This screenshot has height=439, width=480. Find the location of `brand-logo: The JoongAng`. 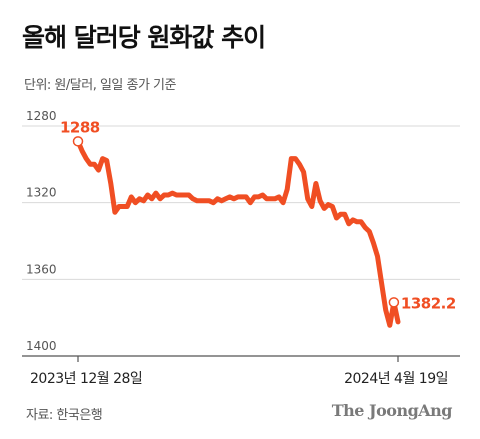

brand-logo: The JoongAng is located at coordinates (392, 410).